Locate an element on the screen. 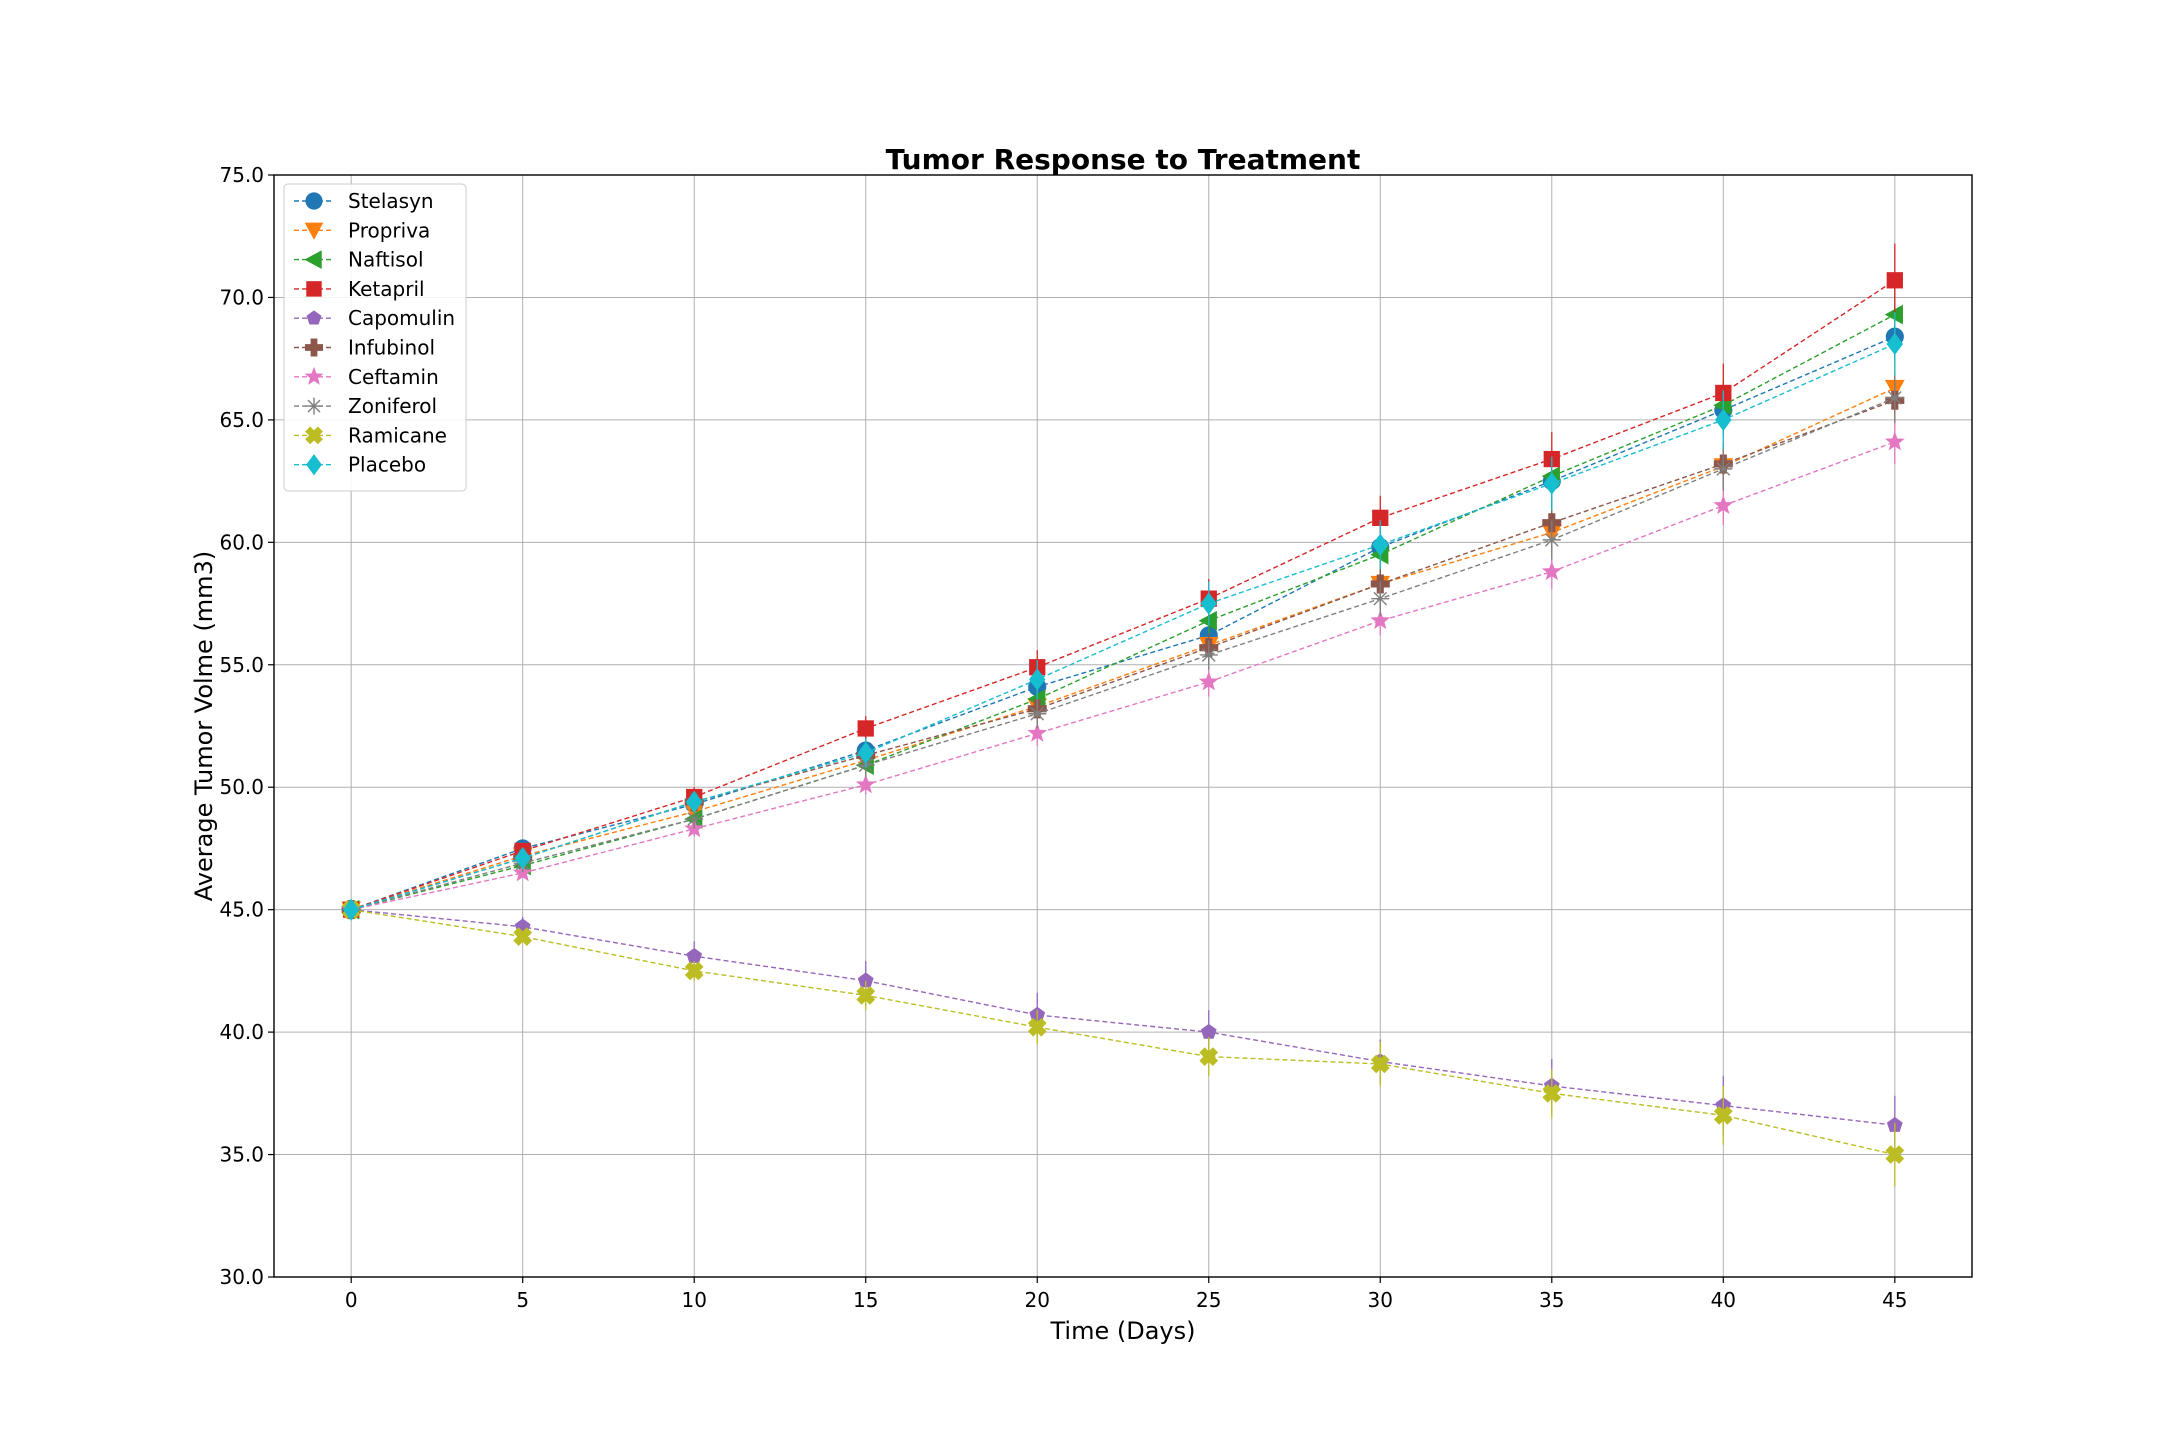  legend-item-propriva: Propriva is located at coordinates (362, 230).